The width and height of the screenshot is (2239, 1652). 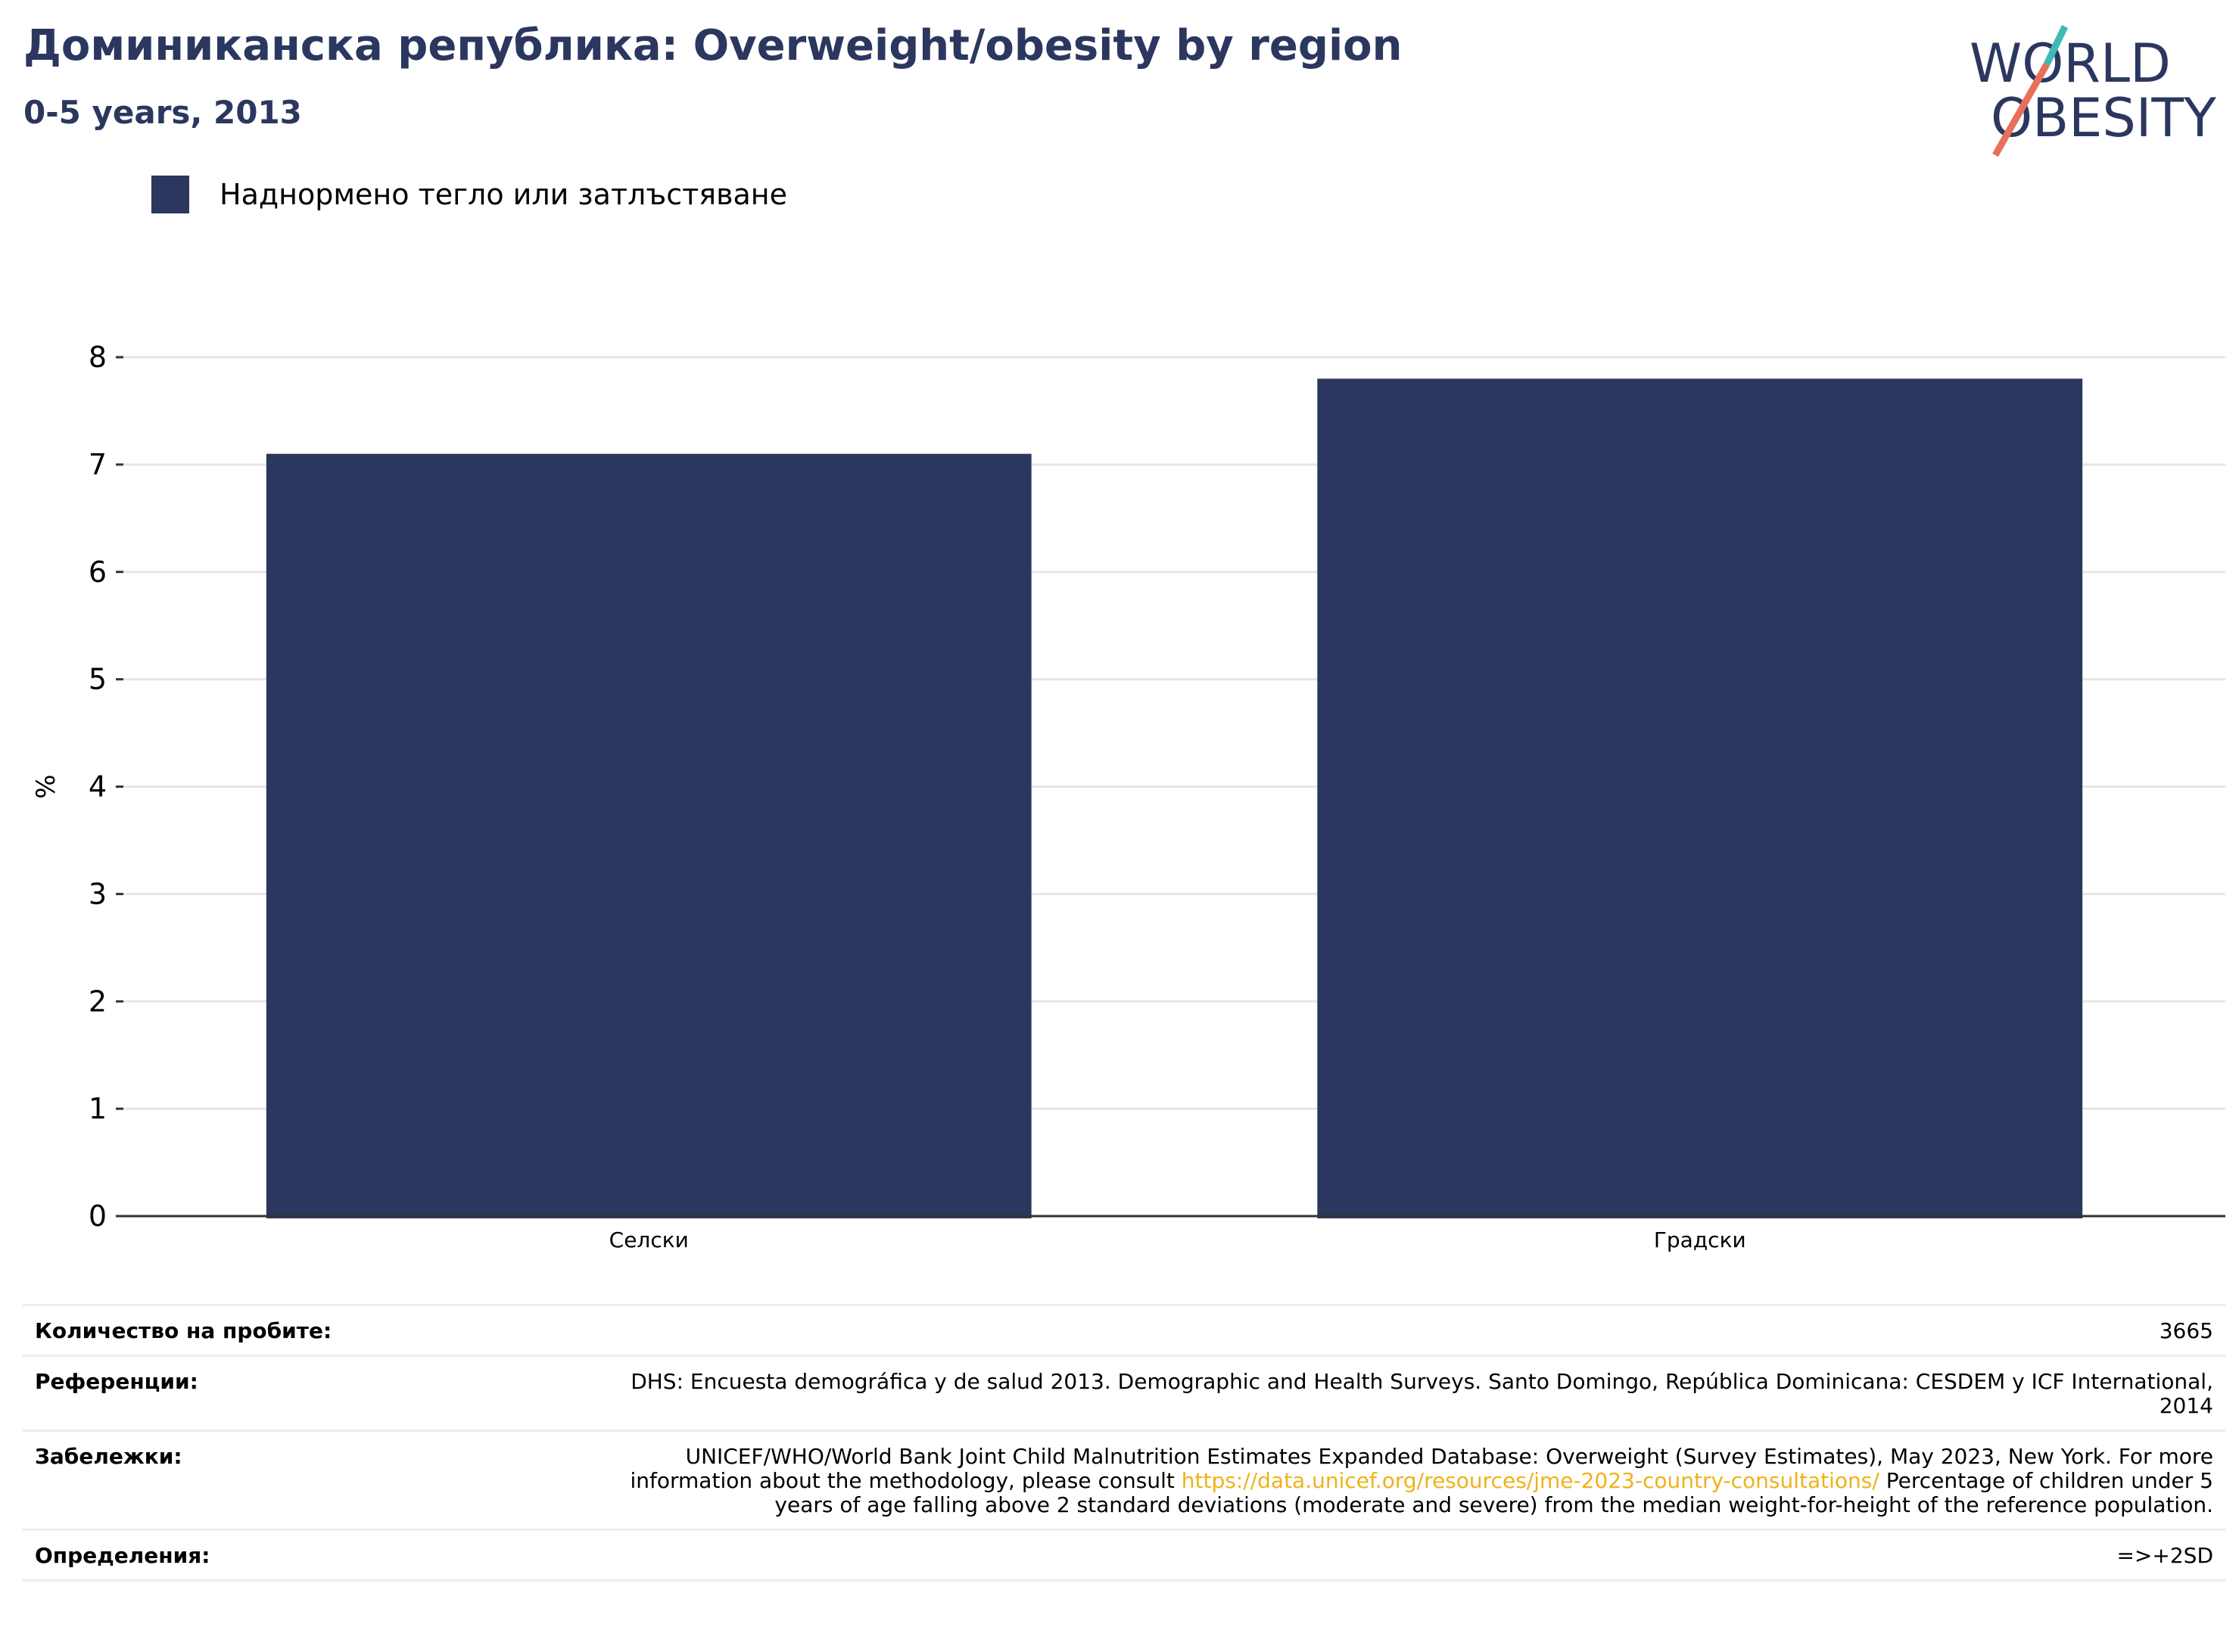 What do you see at coordinates (98, 572) in the screenshot?
I see `y-tick-label: 6` at bounding box center [98, 572].